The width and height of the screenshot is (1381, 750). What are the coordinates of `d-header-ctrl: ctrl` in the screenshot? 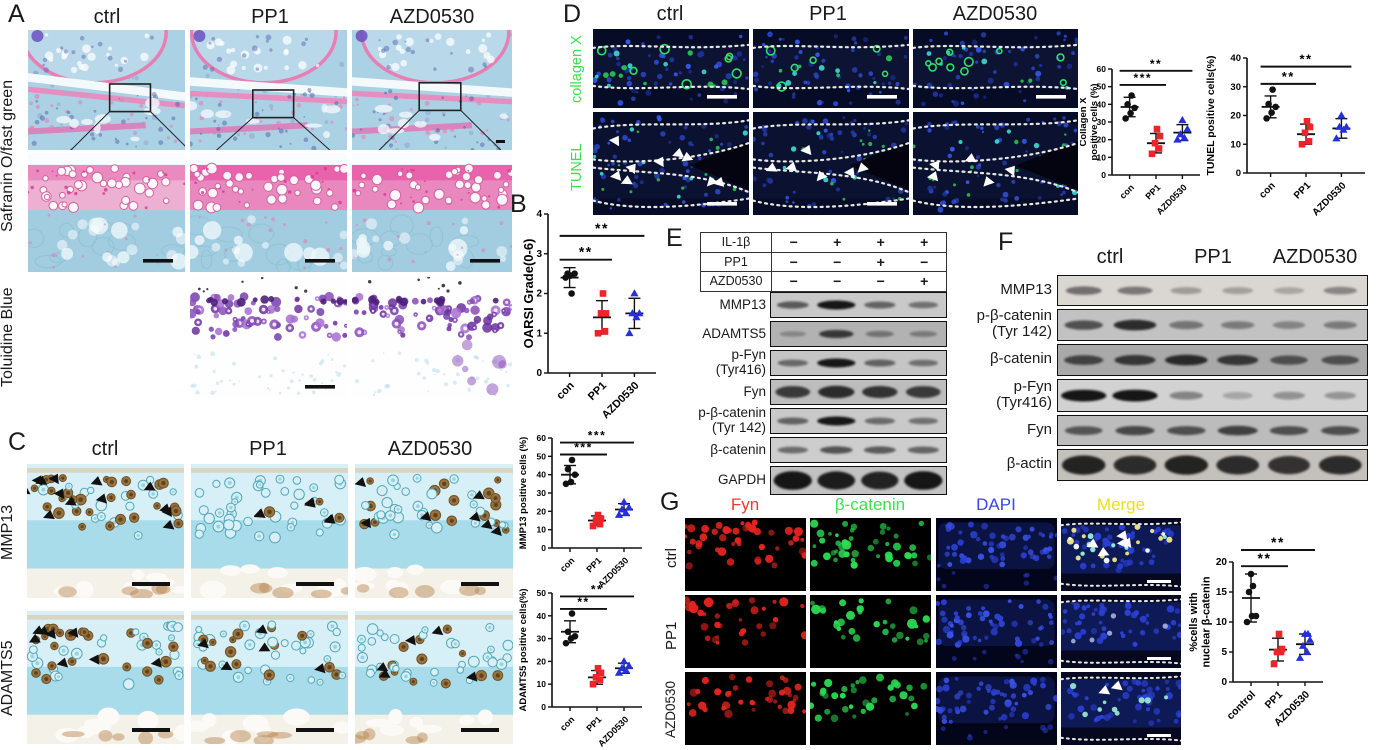 It's located at (670, 14).